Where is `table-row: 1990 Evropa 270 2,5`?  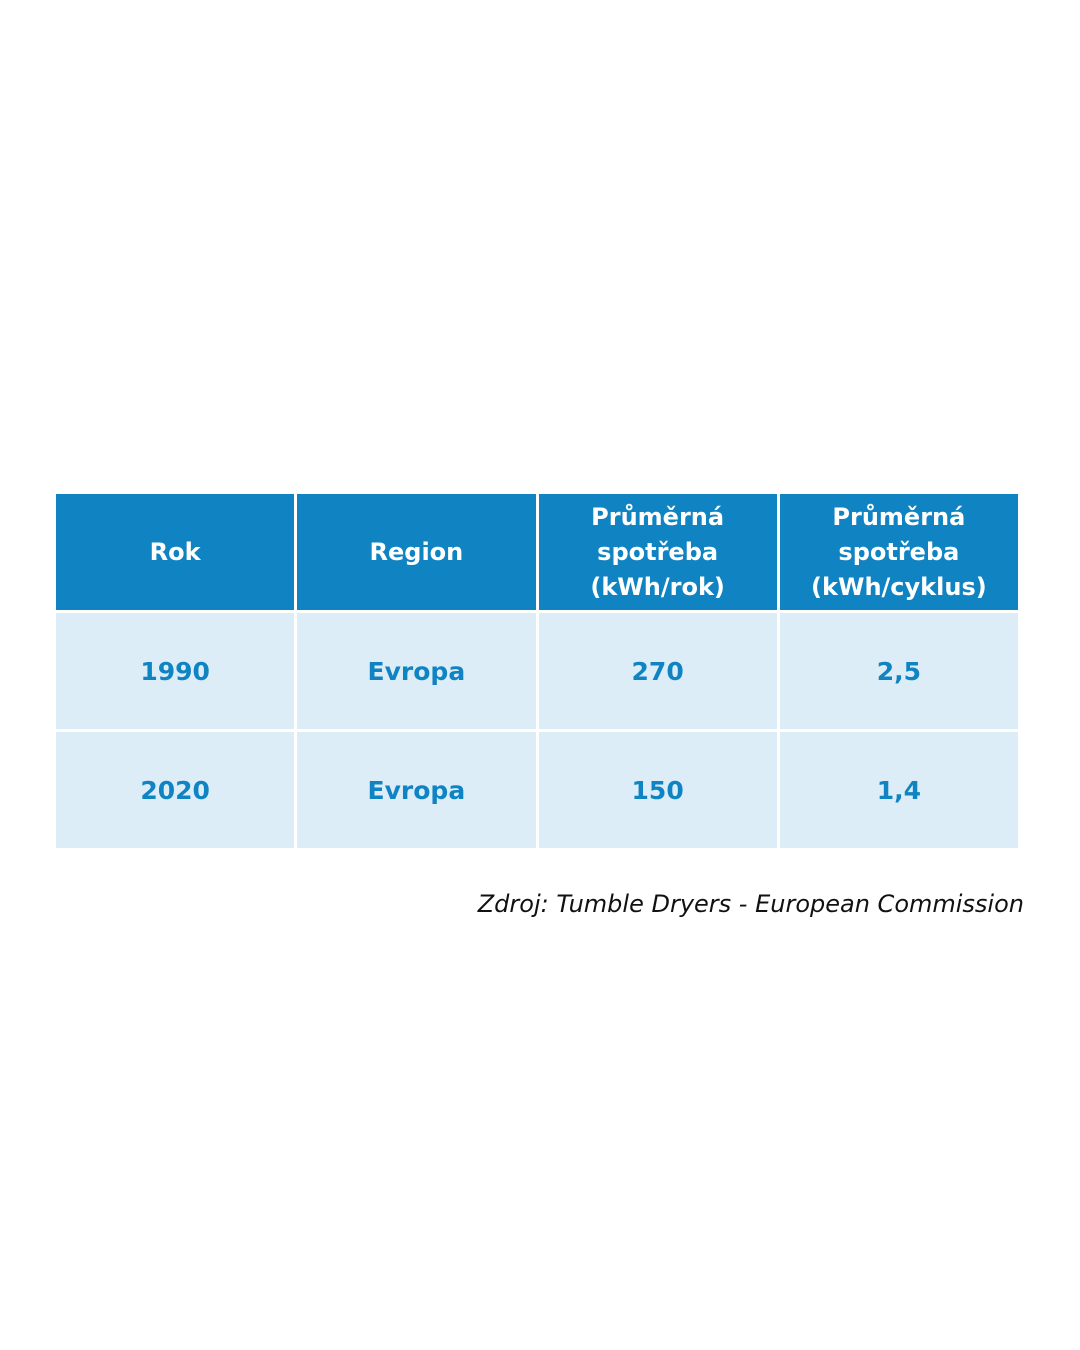
table-row: 1990 Evropa 270 2,5 is located at coordinates (537, 671).